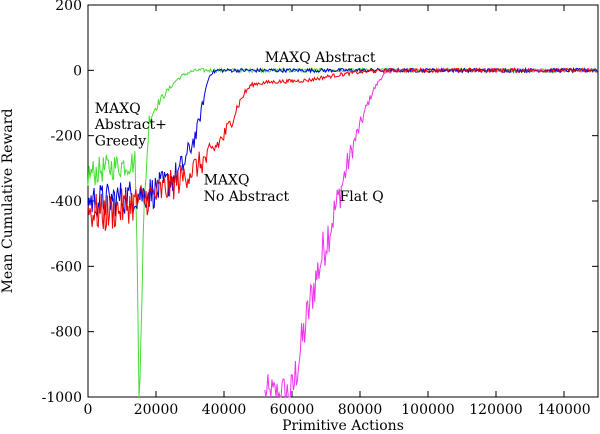  What do you see at coordinates (130, 125) in the screenshot?
I see `chart-annotation: Abstract+` at bounding box center [130, 125].